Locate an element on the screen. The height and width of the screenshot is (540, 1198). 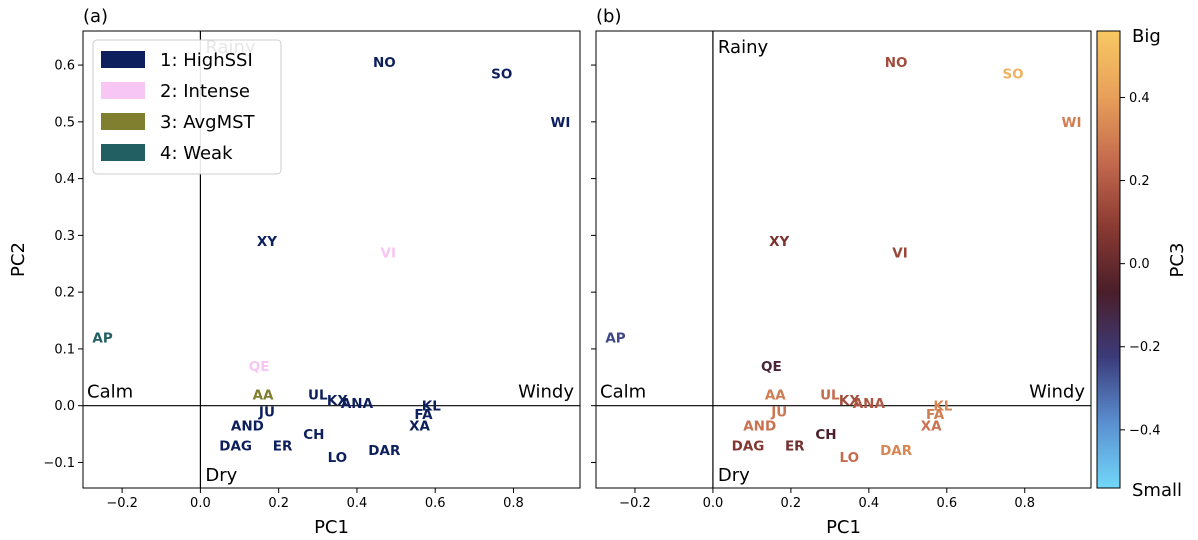
panel-label: (b) is located at coordinates (608, 16).